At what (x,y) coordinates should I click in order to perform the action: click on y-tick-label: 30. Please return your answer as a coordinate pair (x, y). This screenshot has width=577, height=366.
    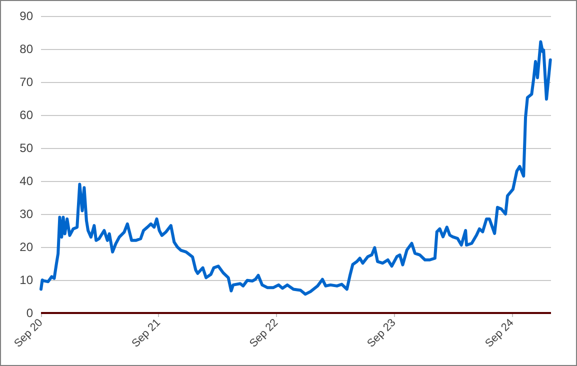
    Looking at the image, I should click on (27, 214).